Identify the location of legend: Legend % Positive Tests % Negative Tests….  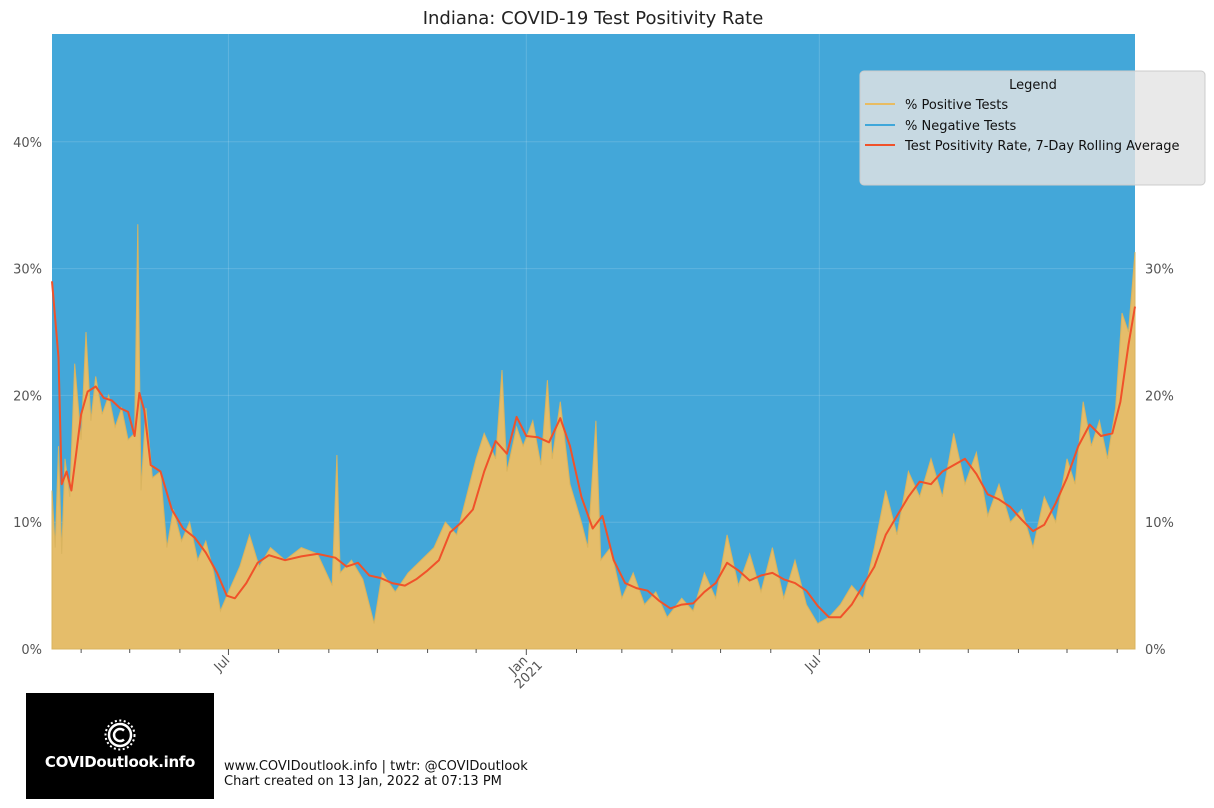
(1032, 128).